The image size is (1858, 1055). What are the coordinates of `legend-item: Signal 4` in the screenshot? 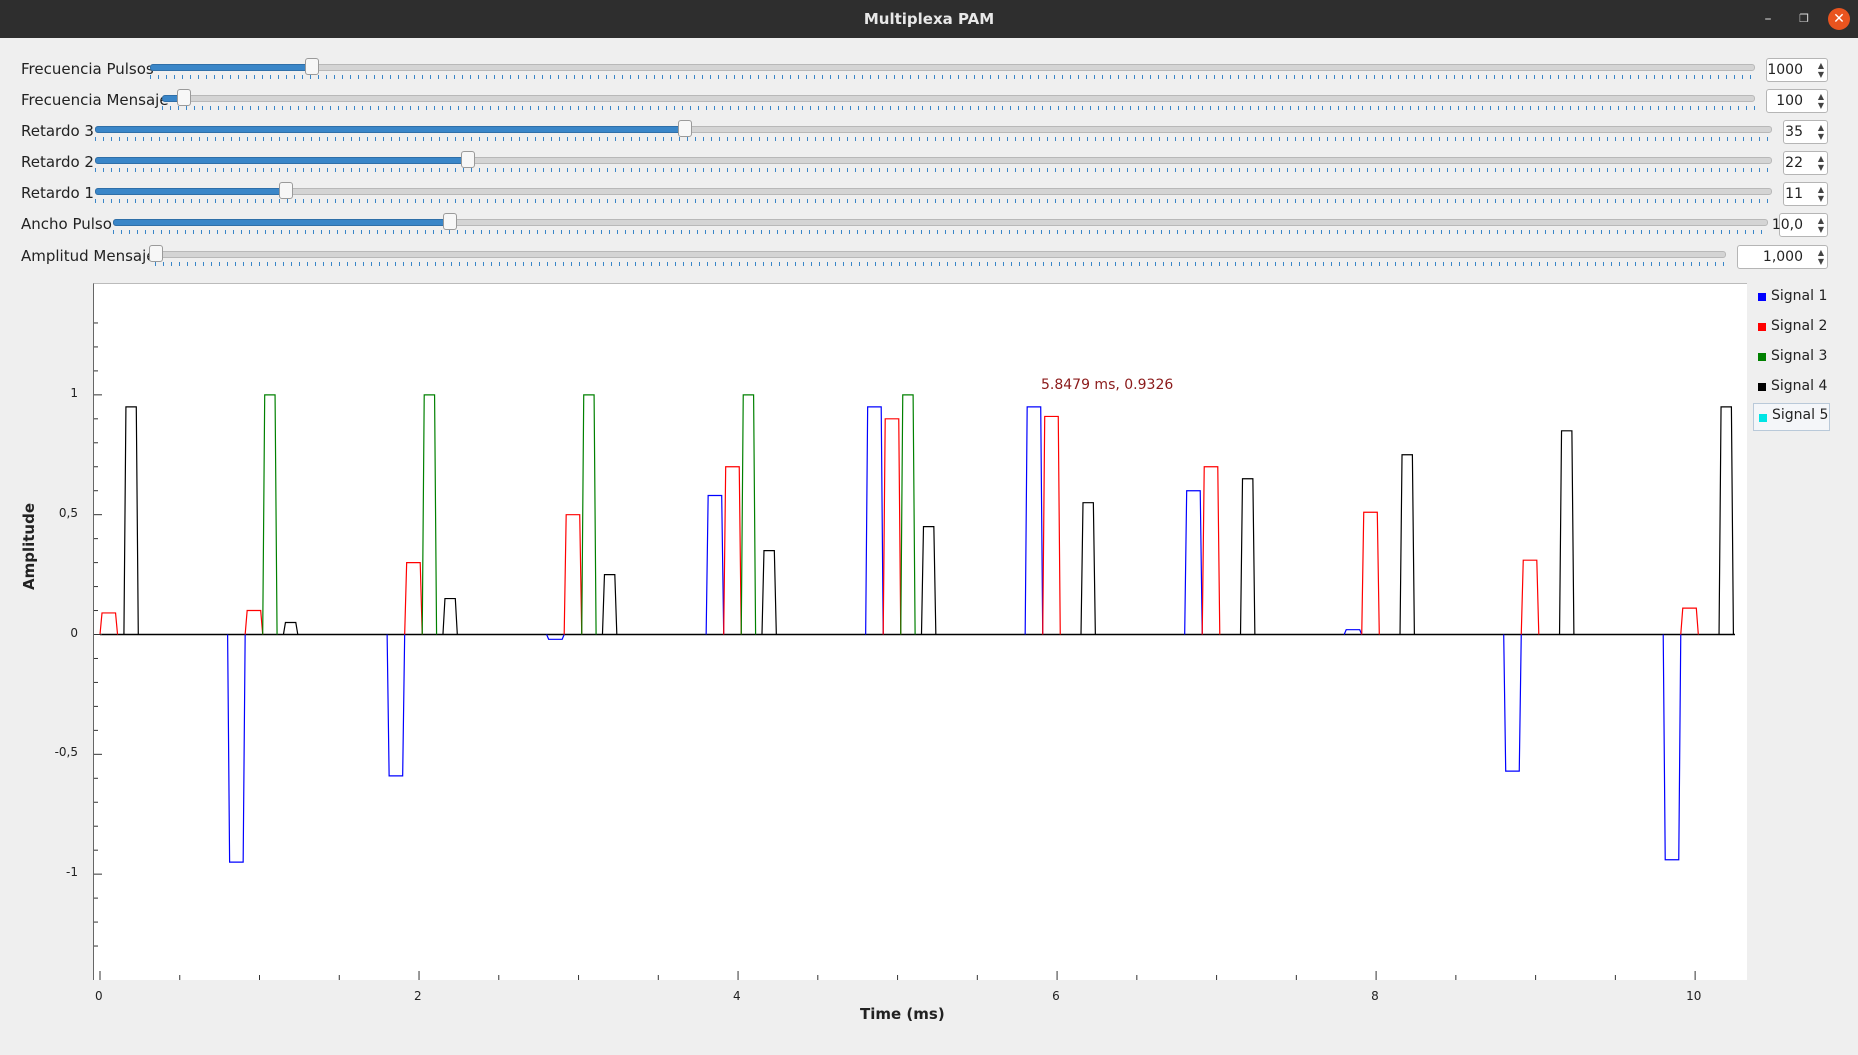 It's located at (1804, 388).